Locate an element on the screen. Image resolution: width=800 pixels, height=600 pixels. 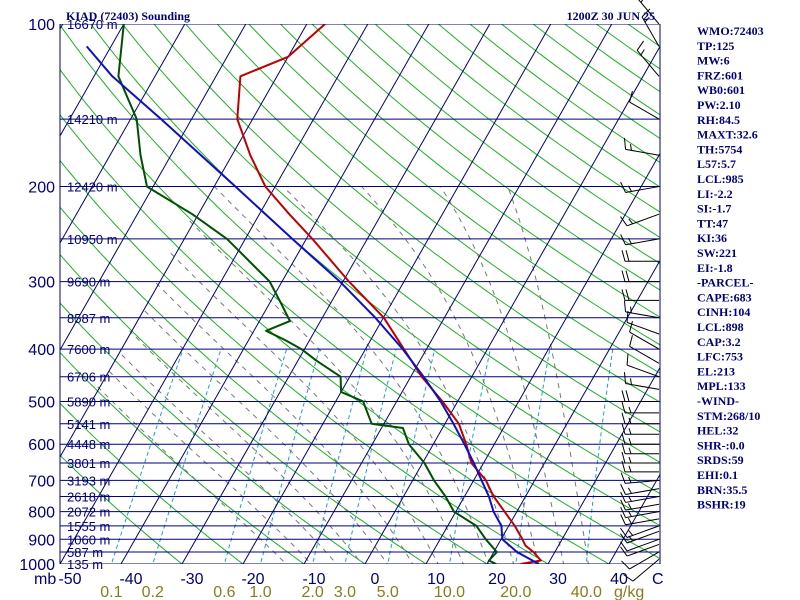
stat-line: HEL:32 is located at coordinates (717, 431).